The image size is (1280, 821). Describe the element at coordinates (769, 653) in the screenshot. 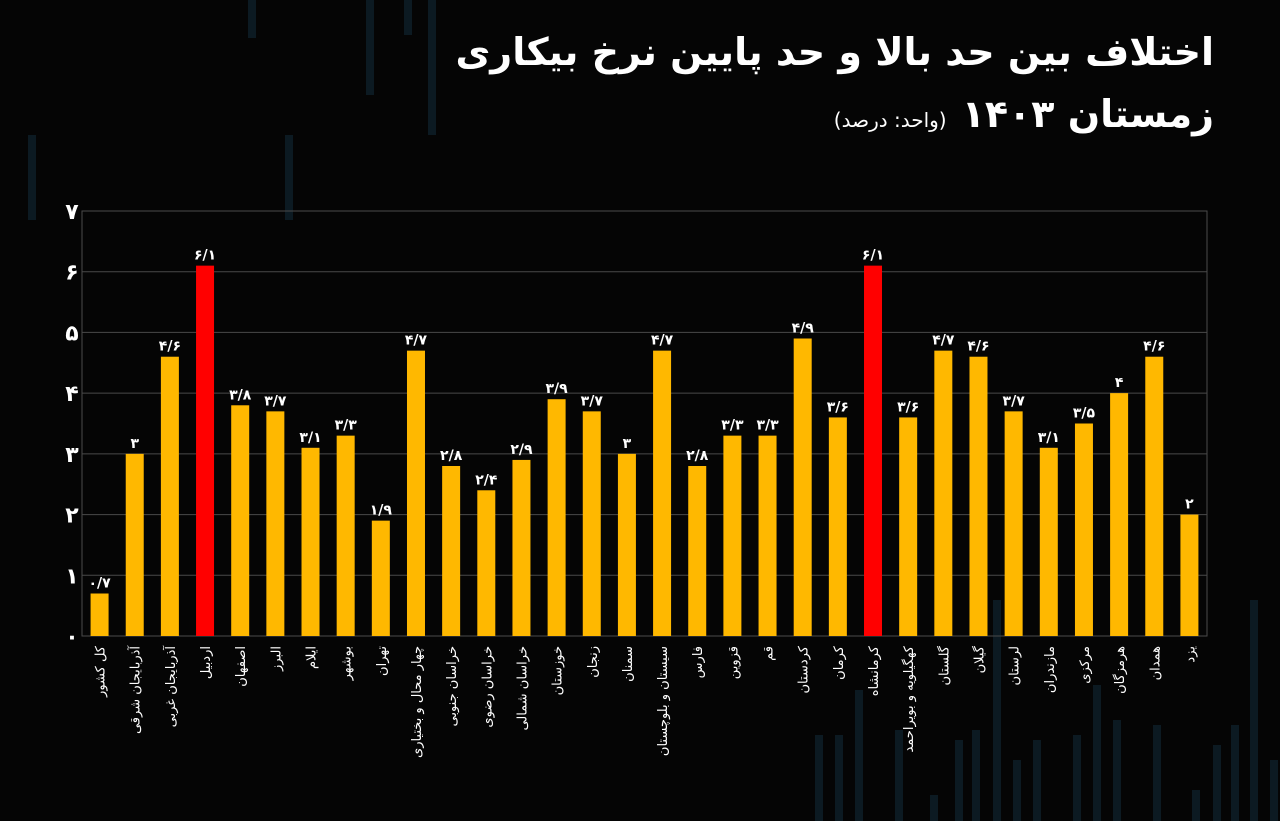

I see `x-tick-label: قم` at that location.